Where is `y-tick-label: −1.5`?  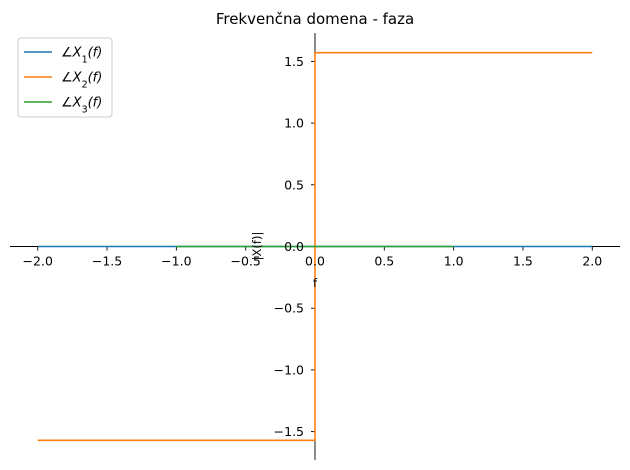
y-tick-label: −1.5 is located at coordinates (289, 431).